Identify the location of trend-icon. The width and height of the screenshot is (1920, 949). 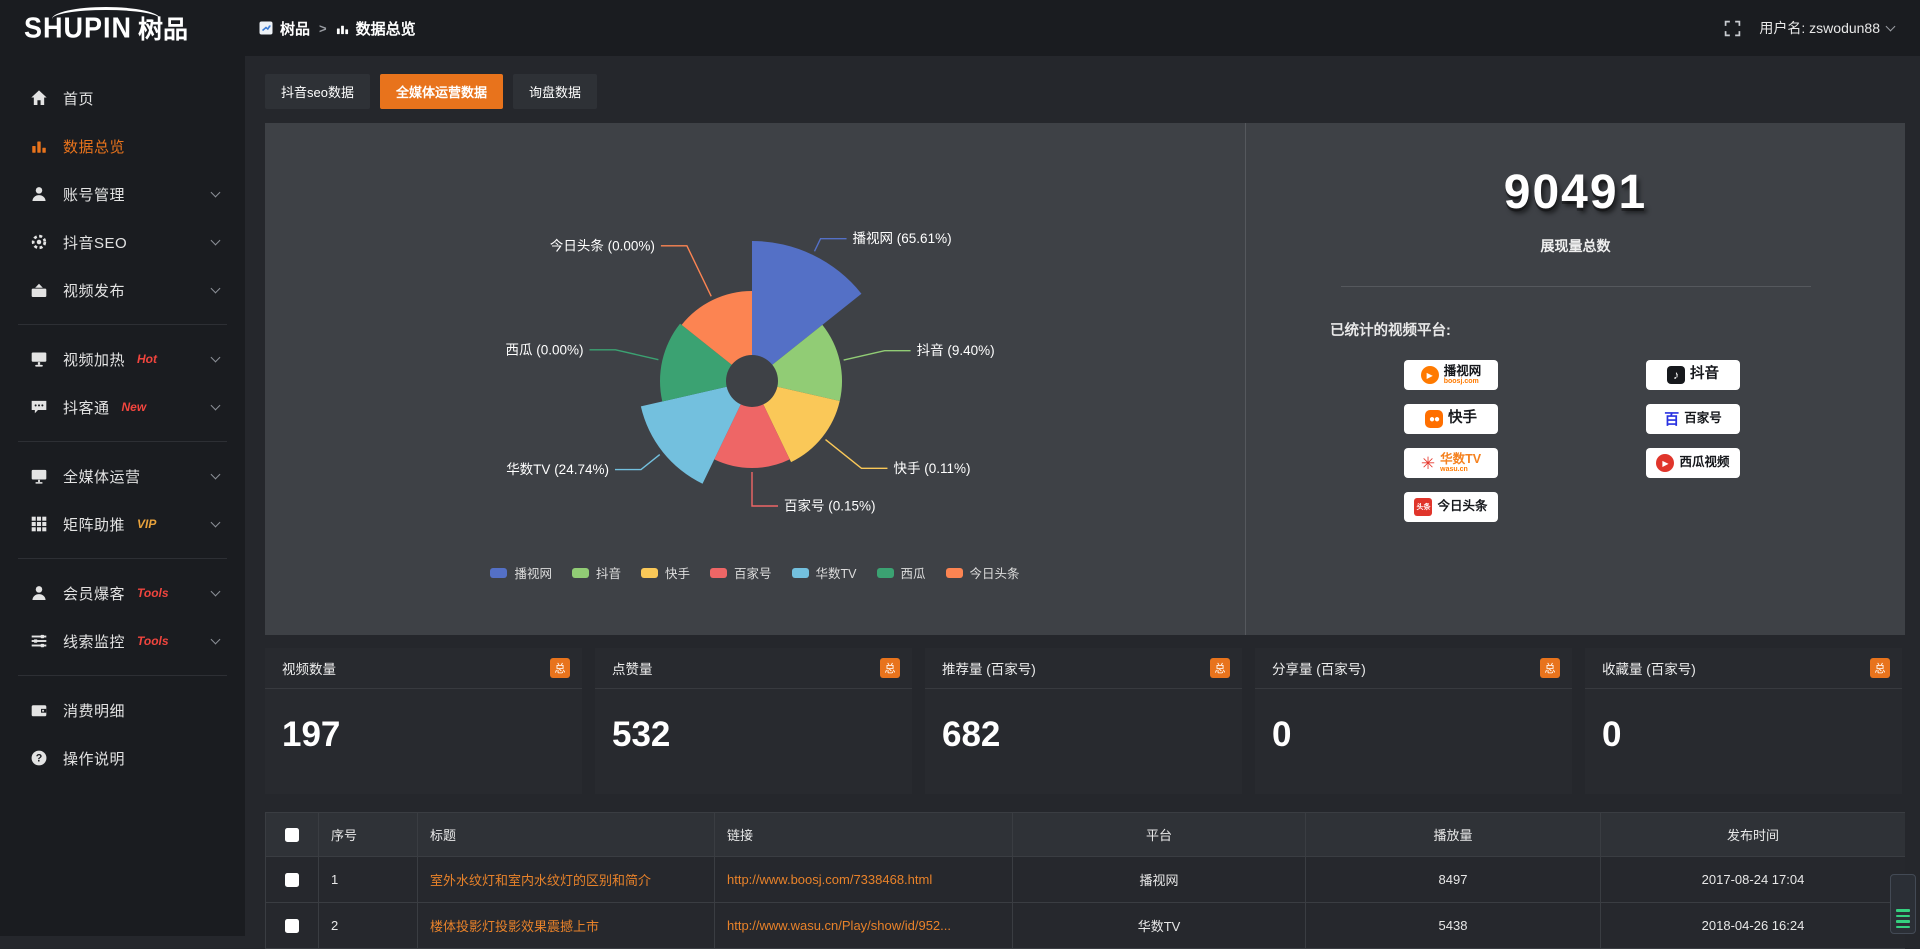
(266, 28).